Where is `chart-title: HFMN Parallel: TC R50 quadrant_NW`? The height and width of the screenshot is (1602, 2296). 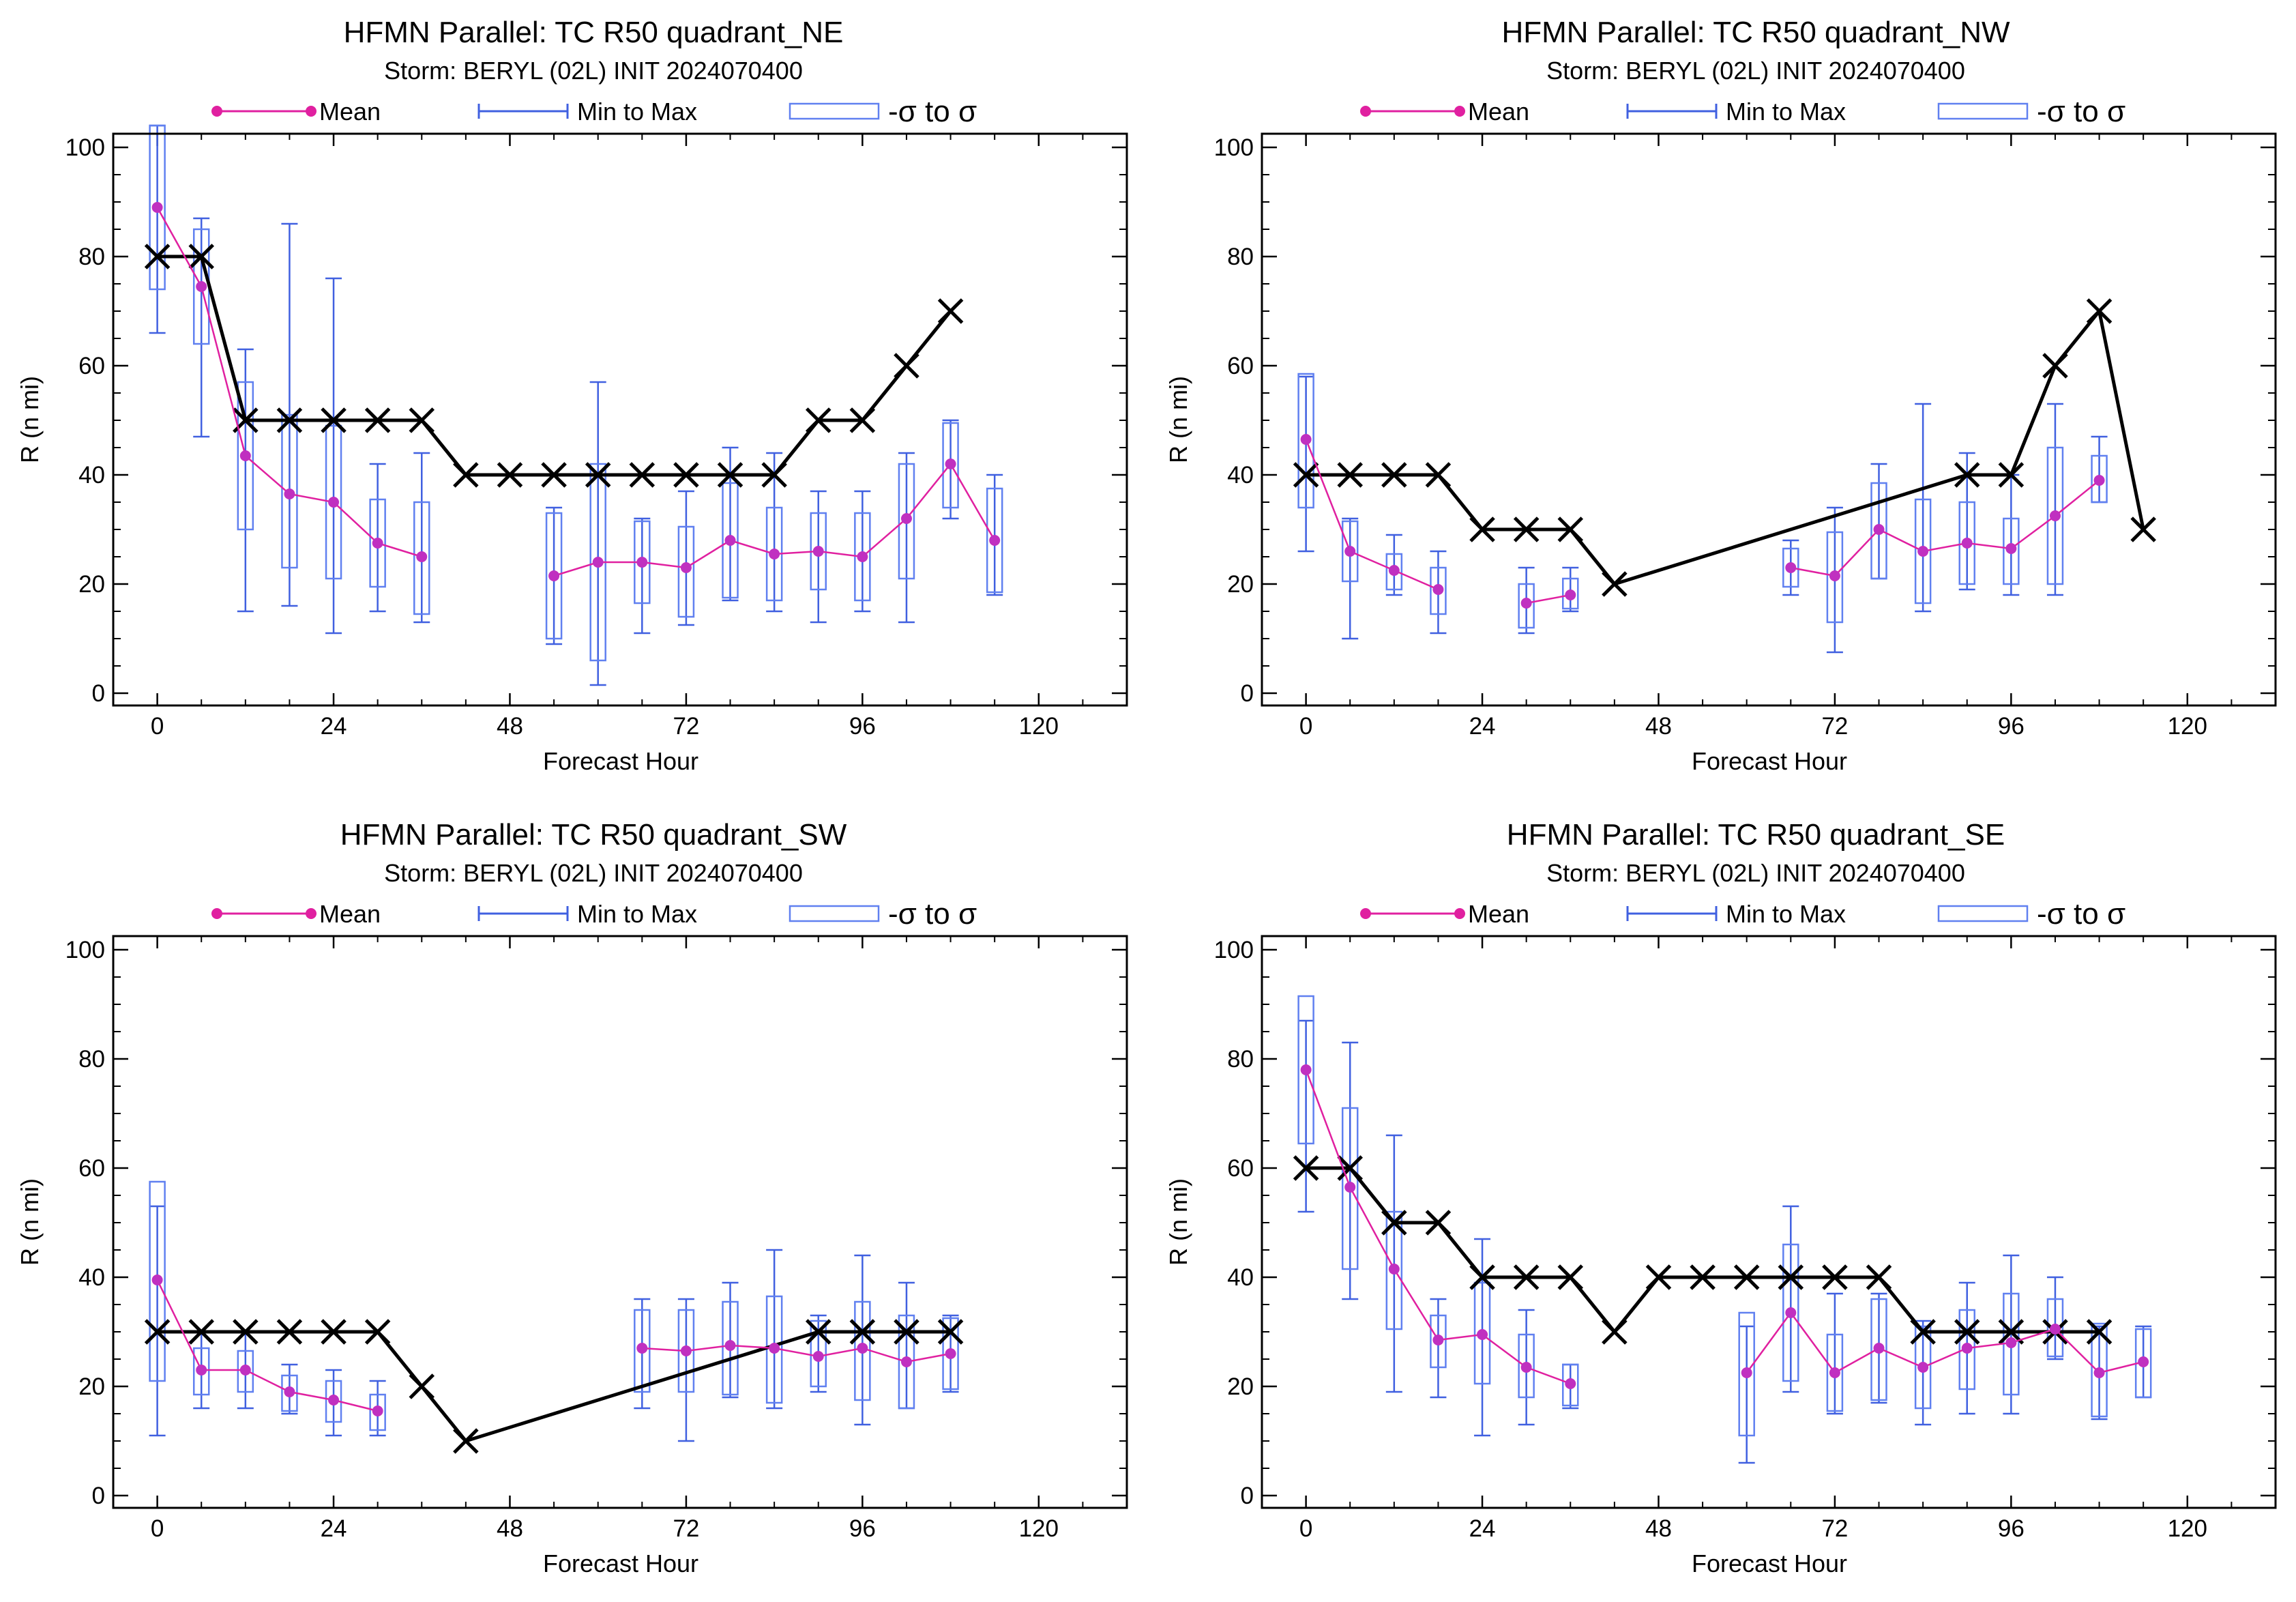
chart-title: HFMN Parallel: TC R50 quadrant_NW is located at coordinates (1756, 33).